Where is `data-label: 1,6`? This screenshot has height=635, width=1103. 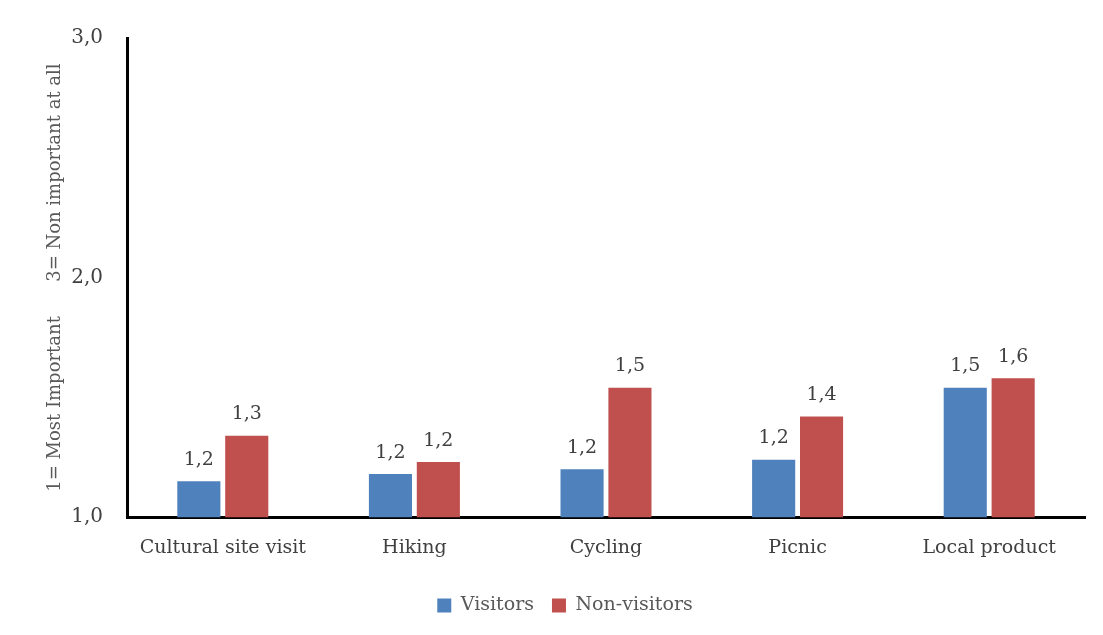 data-label: 1,6 is located at coordinates (1013, 354).